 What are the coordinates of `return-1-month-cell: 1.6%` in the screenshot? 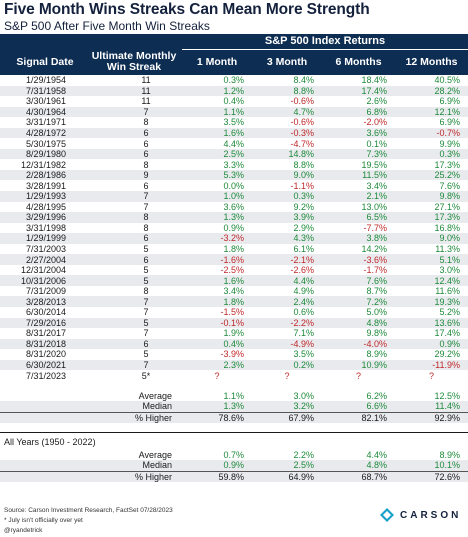 It's located at (217, 280).